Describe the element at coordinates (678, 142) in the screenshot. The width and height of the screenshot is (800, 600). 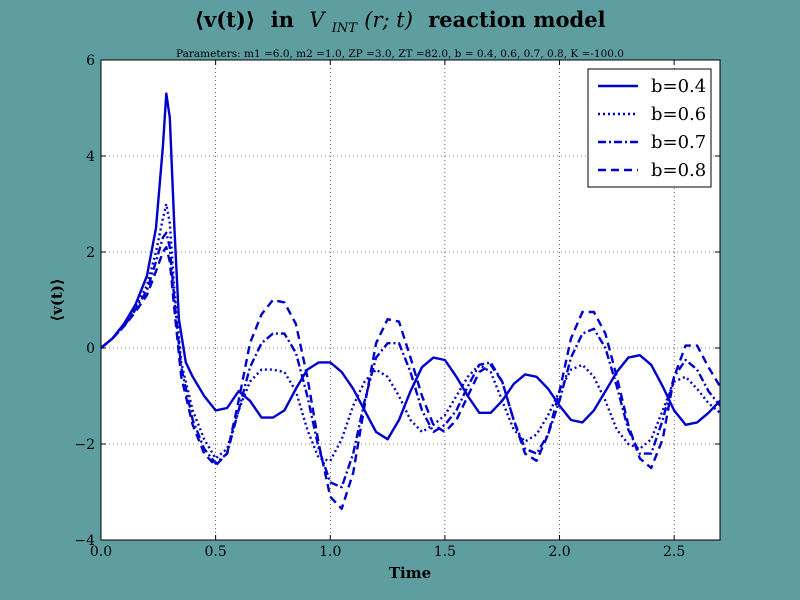
I see `legend-label: b=0.7` at that location.